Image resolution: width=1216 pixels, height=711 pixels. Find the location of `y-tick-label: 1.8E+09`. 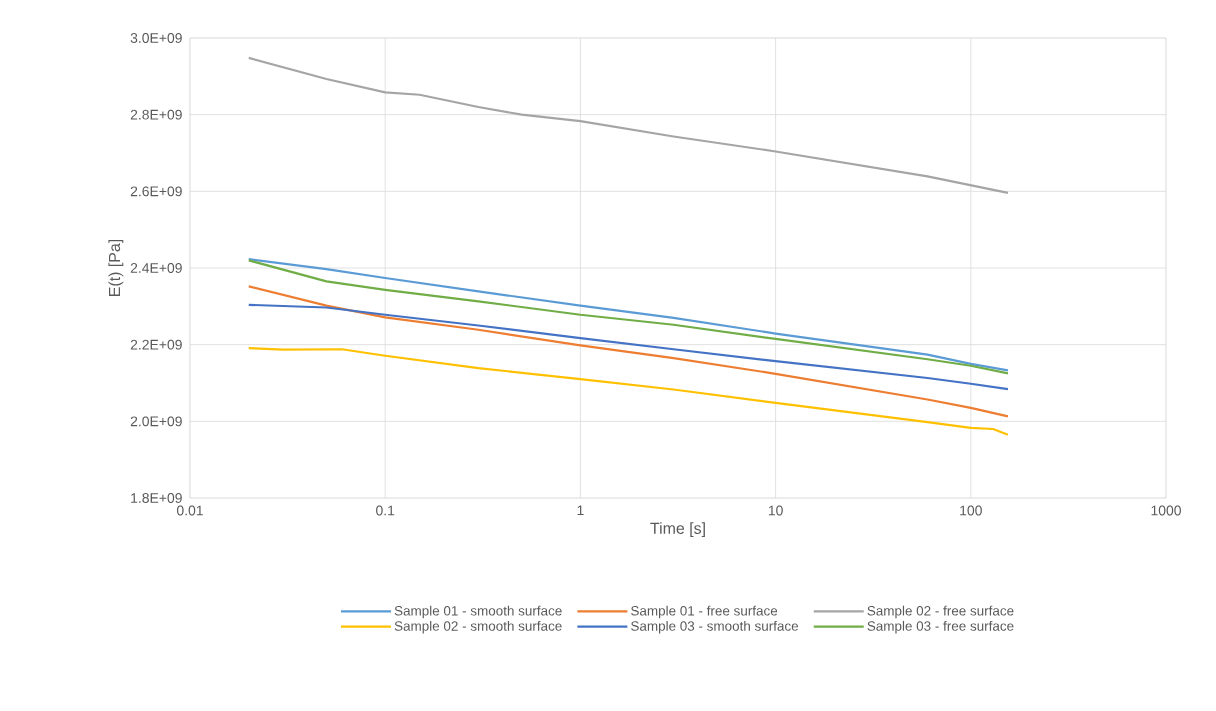

y-tick-label: 1.8E+09 is located at coordinates (156, 498).